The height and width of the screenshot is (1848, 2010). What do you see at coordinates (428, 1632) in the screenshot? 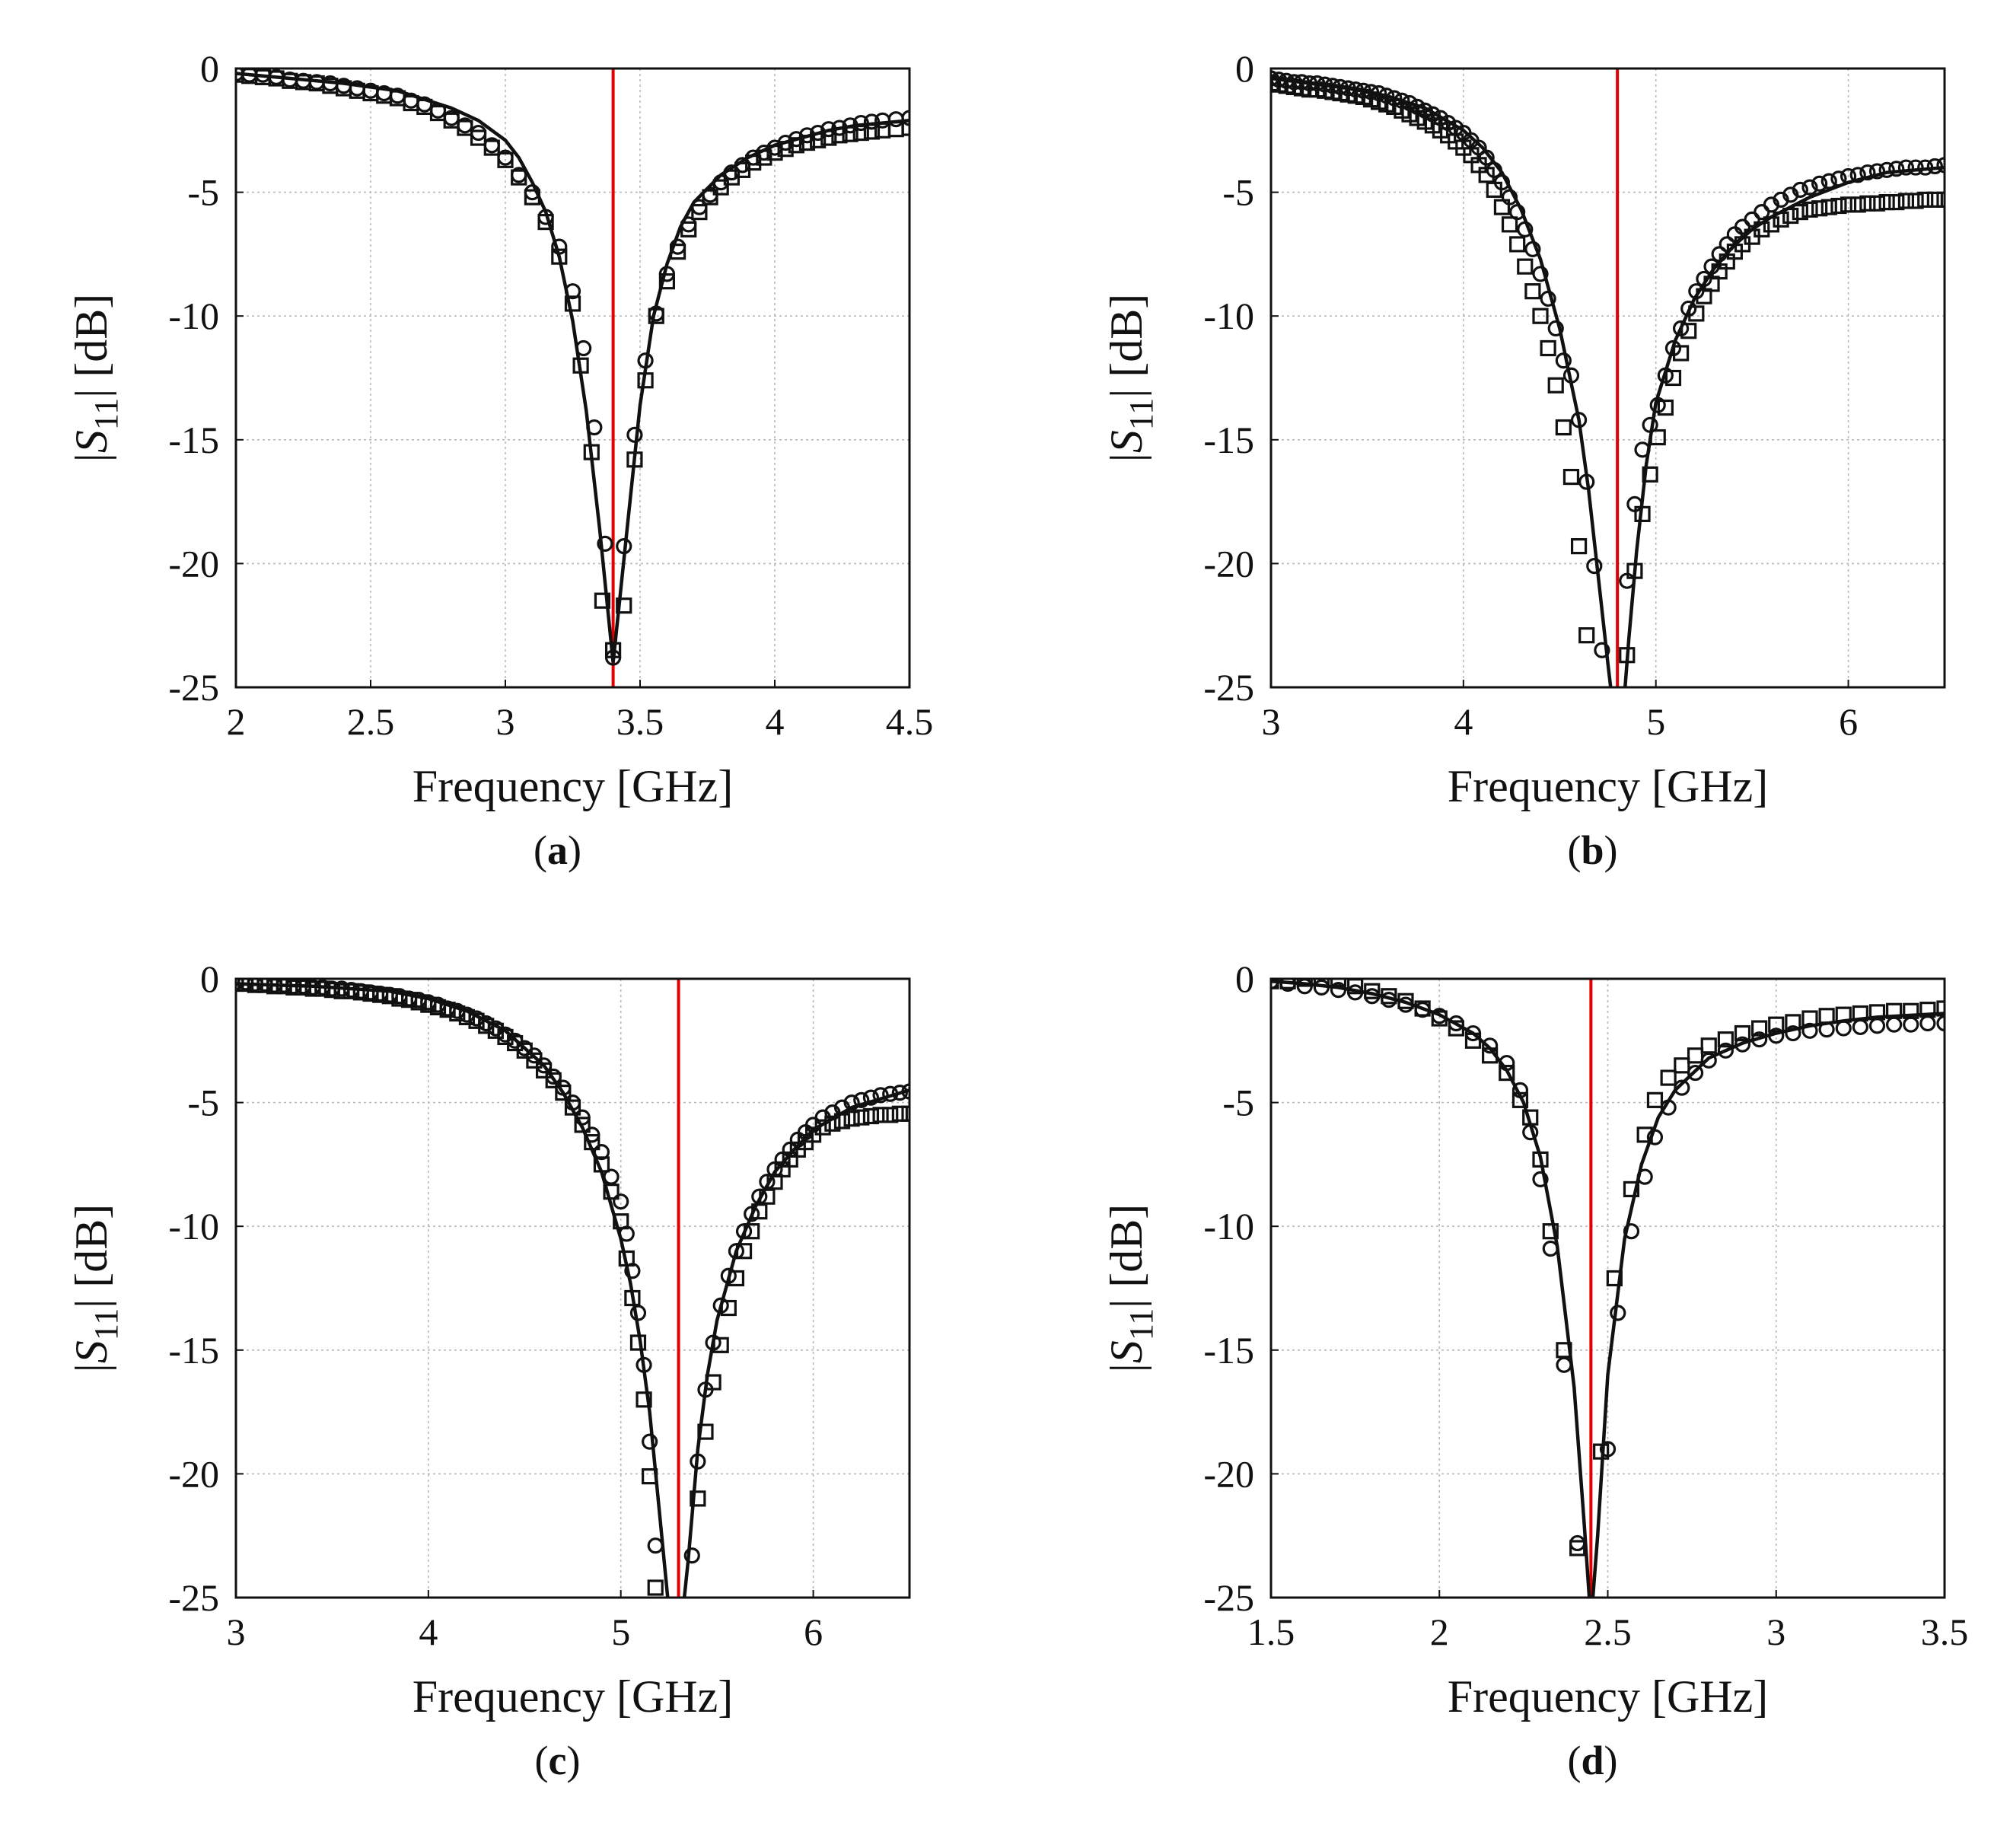
I see `panel-c-xtick-label: 4` at bounding box center [428, 1632].